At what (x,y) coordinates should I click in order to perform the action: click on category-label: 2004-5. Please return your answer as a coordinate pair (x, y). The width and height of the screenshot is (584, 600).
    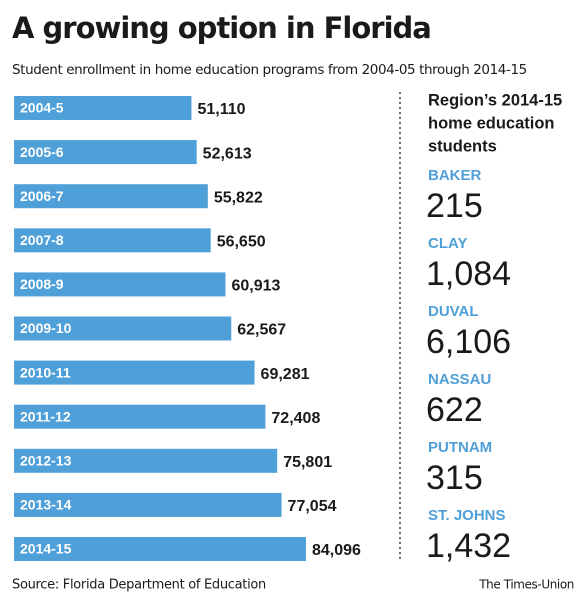
    Looking at the image, I should click on (42, 108).